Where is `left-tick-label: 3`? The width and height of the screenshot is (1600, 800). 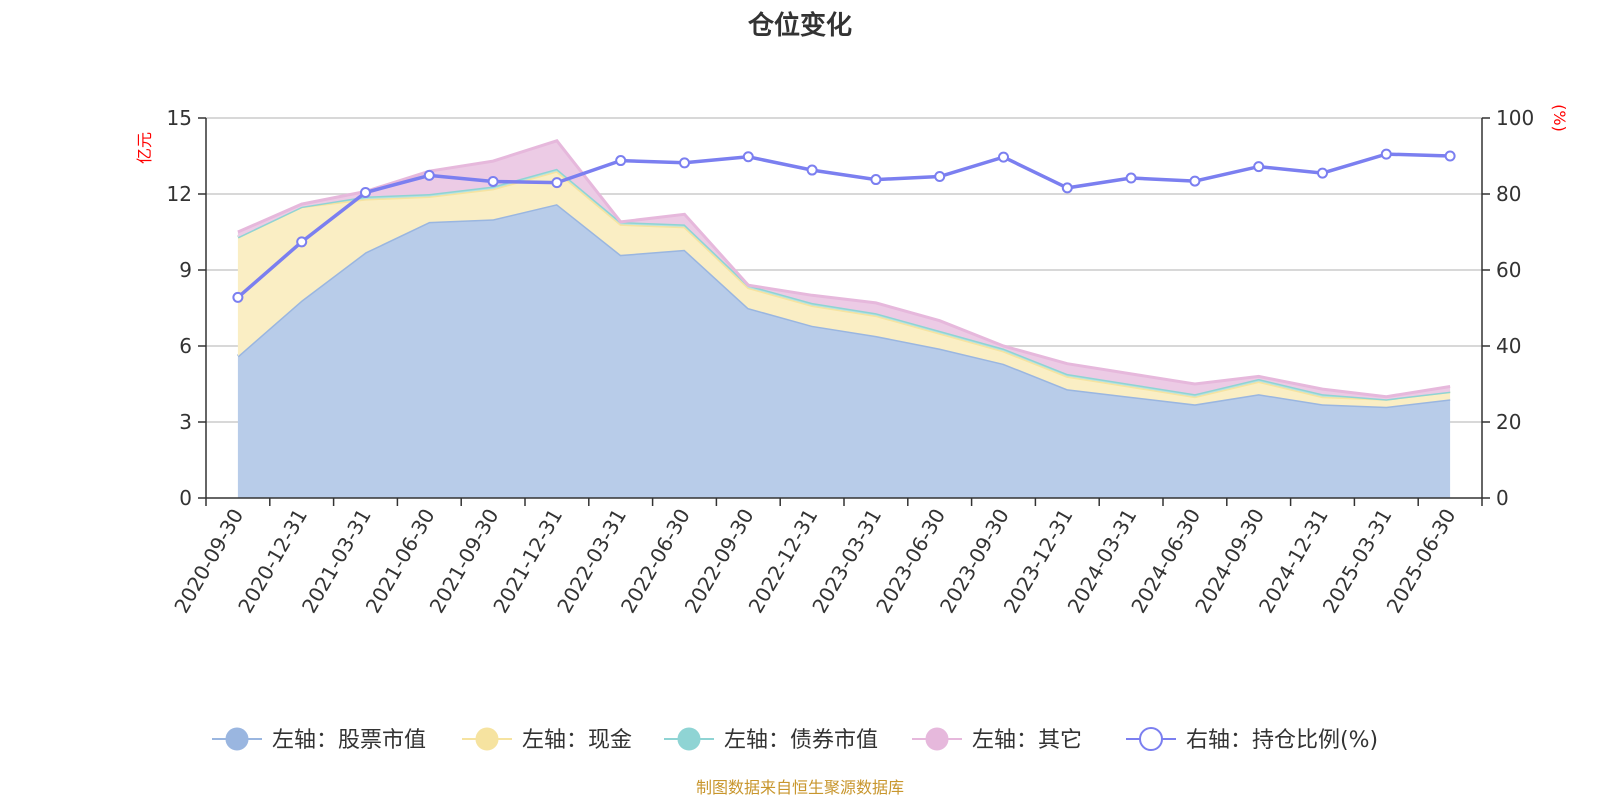 left-tick-label: 3 is located at coordinates (185, 422).